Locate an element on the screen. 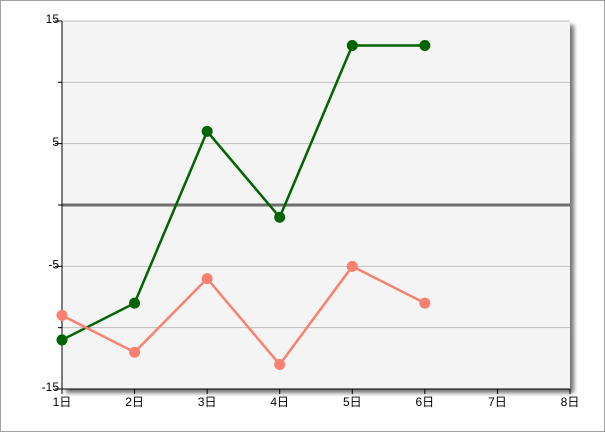 This screenshot has width=605, height=432. x-tick-label: 5日 is located at coordinates (352, 402).